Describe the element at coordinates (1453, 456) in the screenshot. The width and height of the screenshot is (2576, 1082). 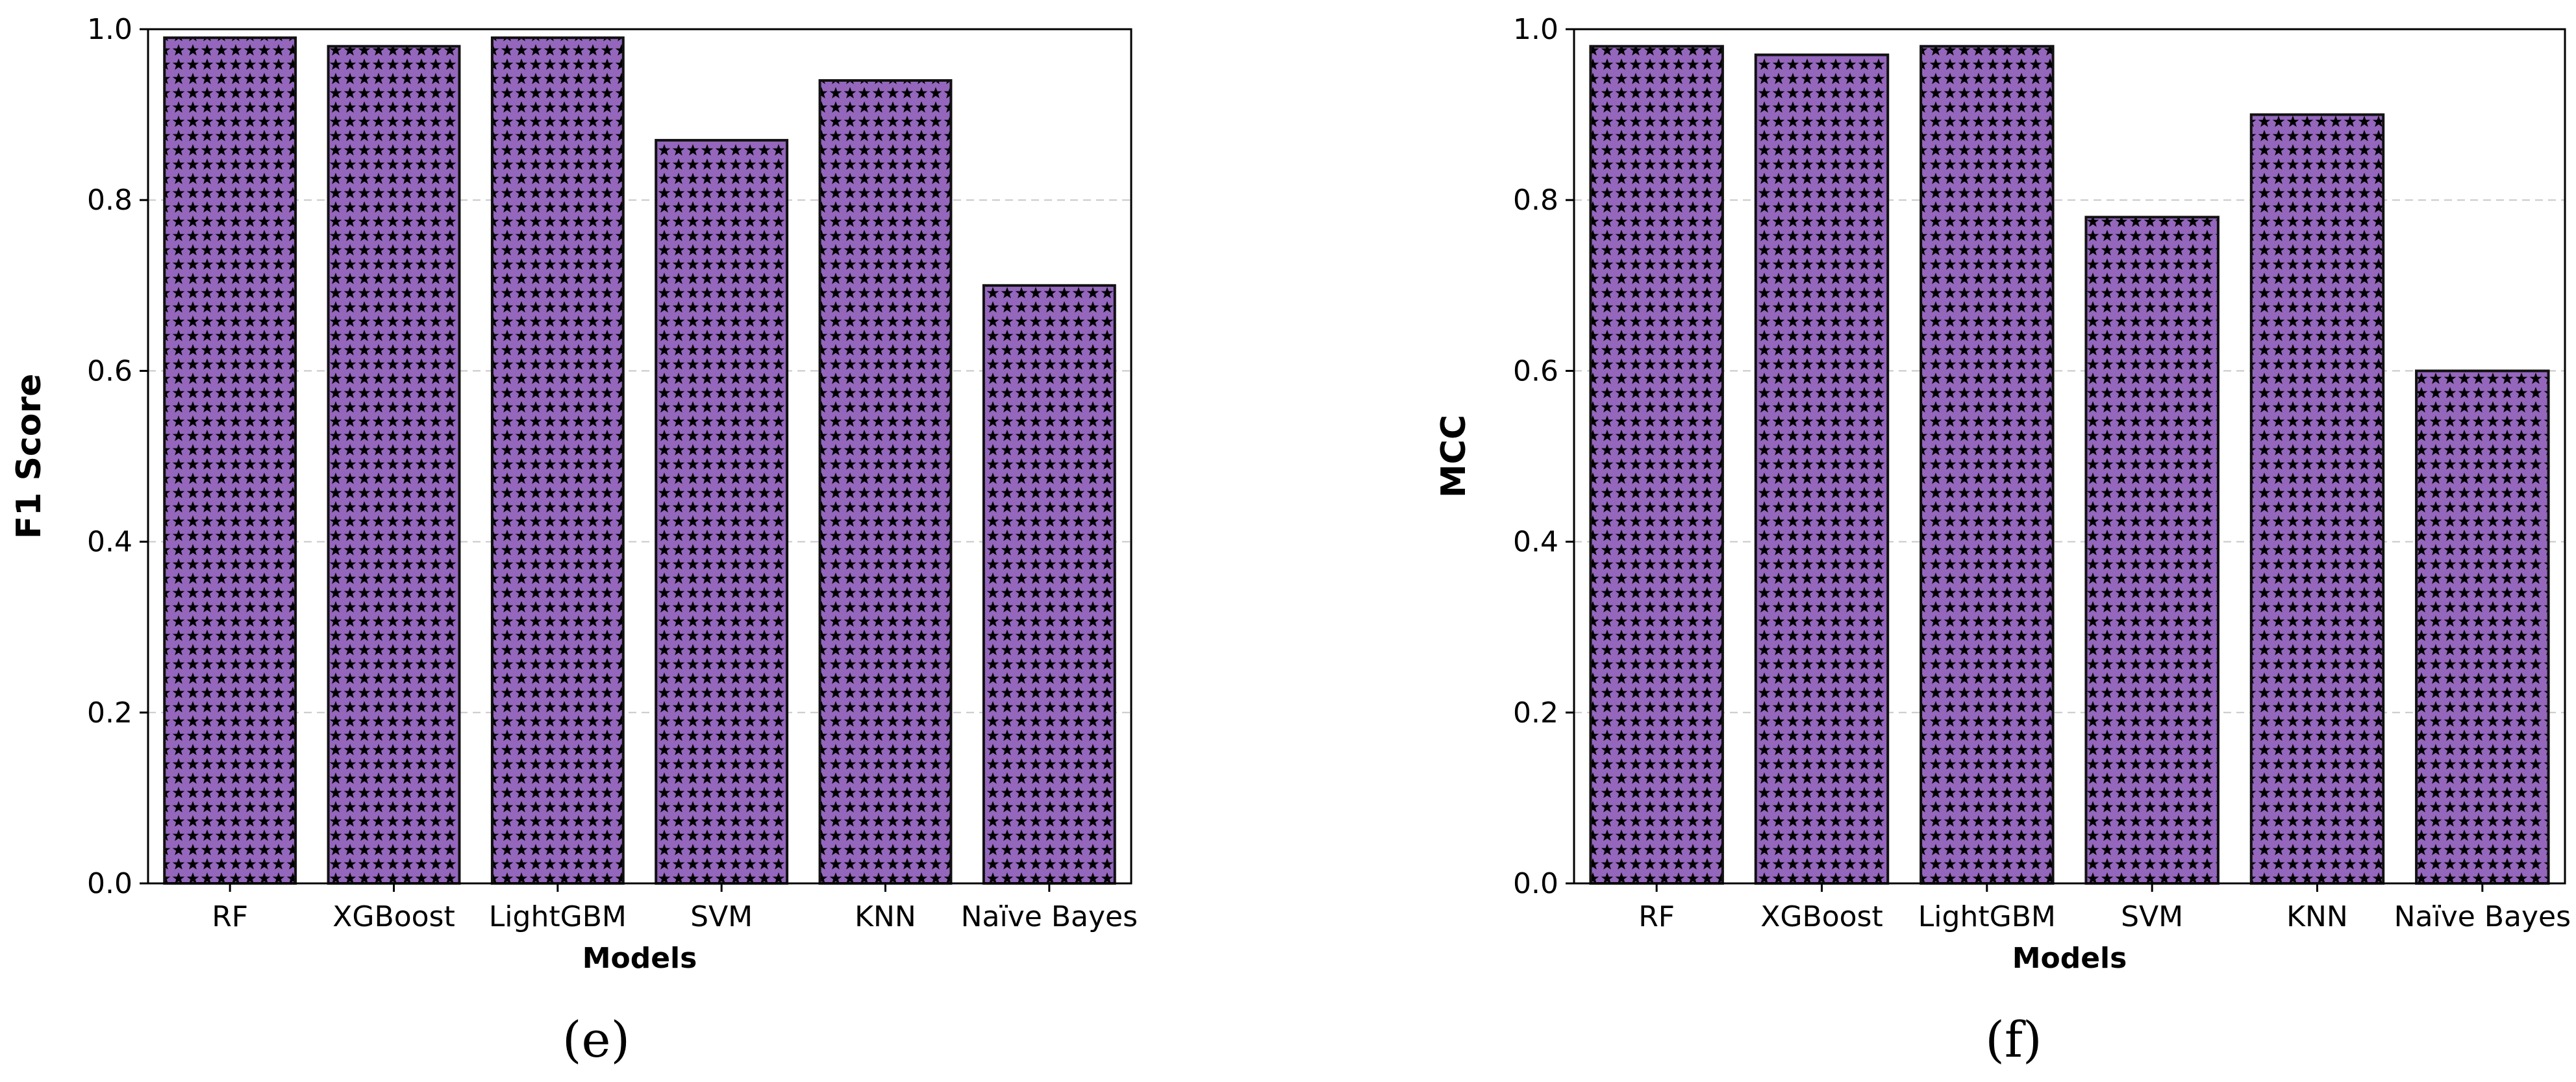
I see `y-axis-label: MCC` at that location.